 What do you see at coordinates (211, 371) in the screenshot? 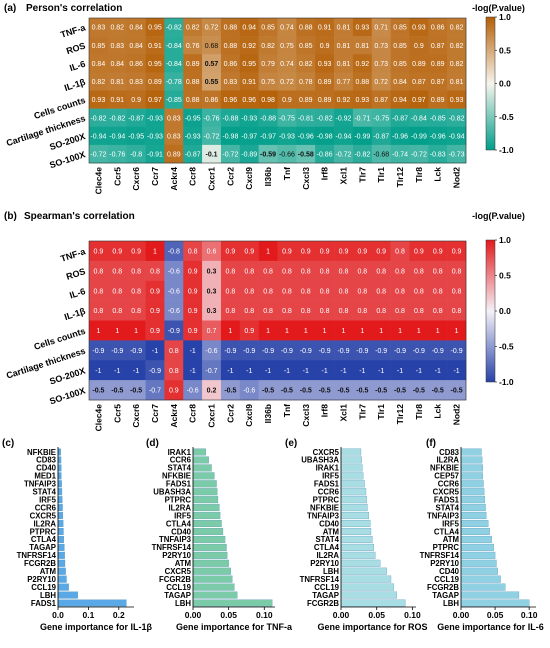
I see `cell-value-label: -0.7` at bounding box center [211, 371].